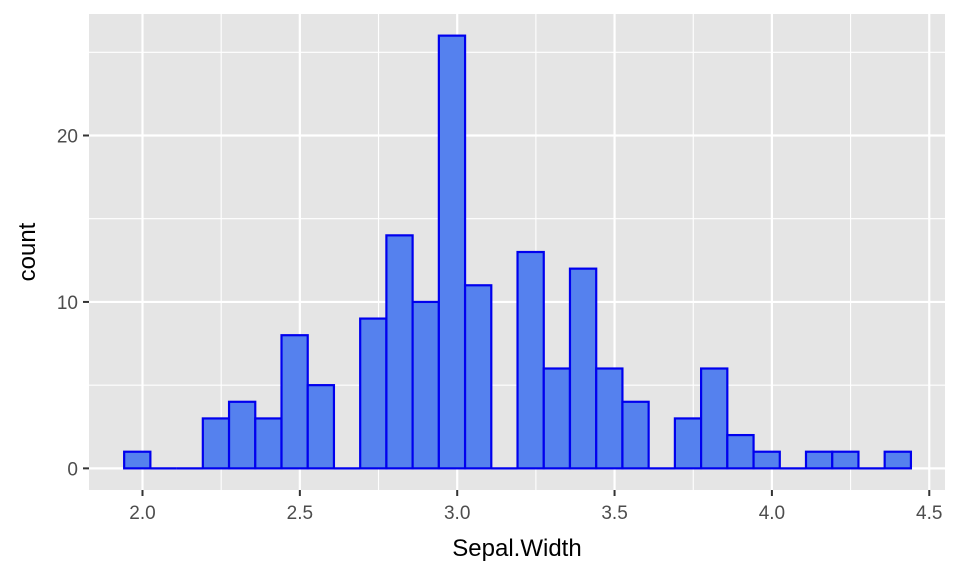  What do you see at coordinates (142, 513) in the screenshot?
I see `x-tick-label: 2.0` at bounding box center [142, 513].